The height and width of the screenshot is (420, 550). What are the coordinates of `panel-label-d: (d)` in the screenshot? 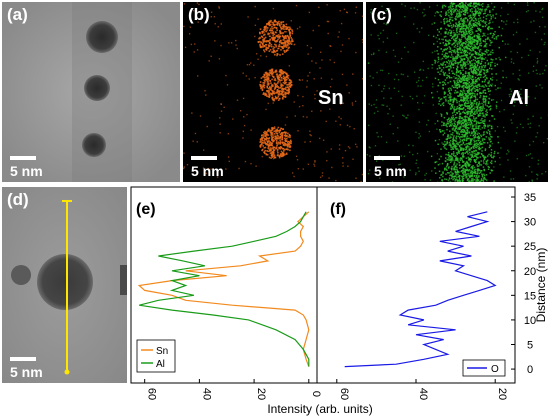 It's located at (18, 199).